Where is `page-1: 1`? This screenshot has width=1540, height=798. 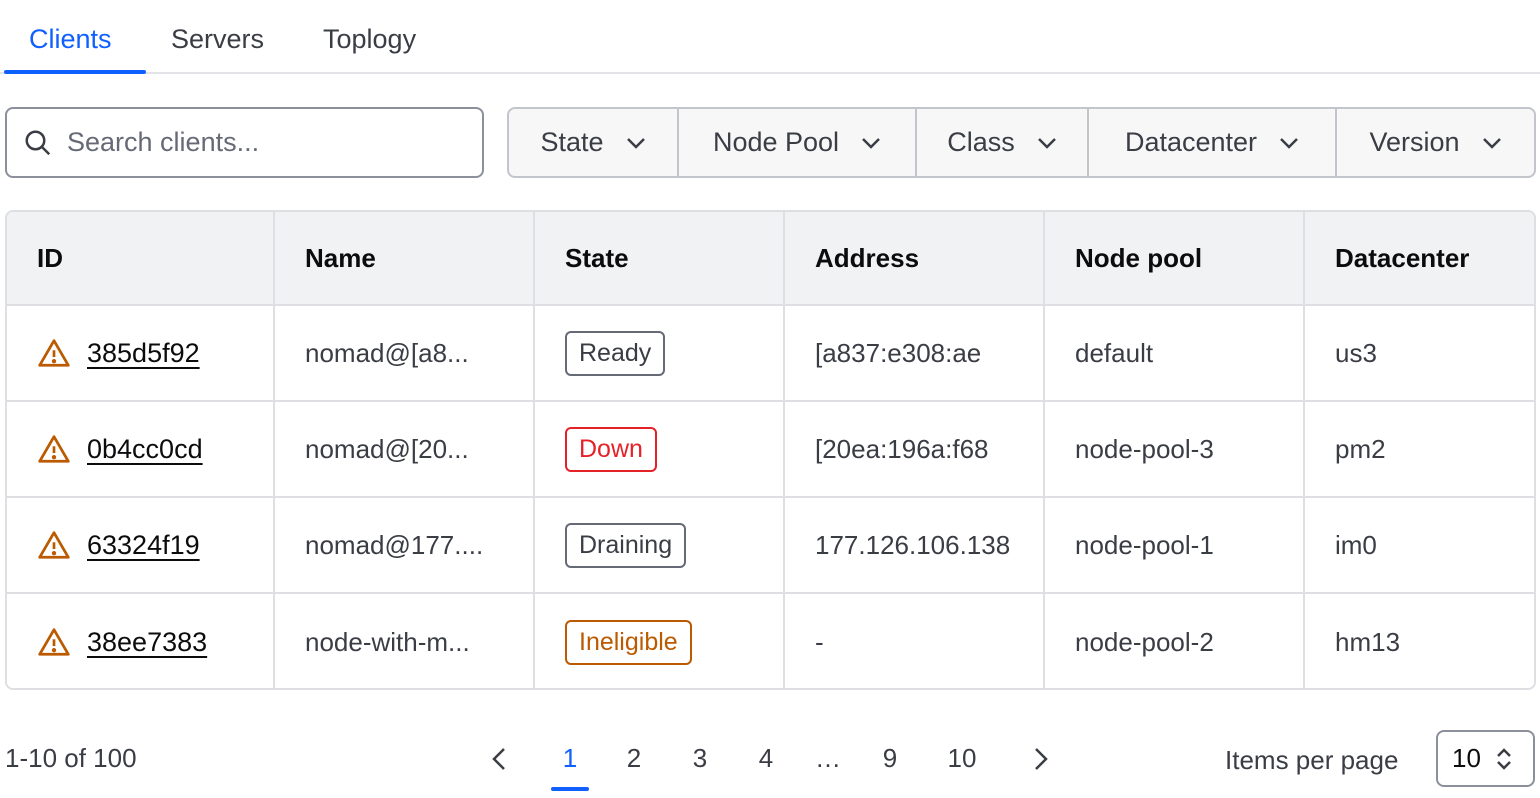 page-1: 1 is located at coordinates (570, 758).